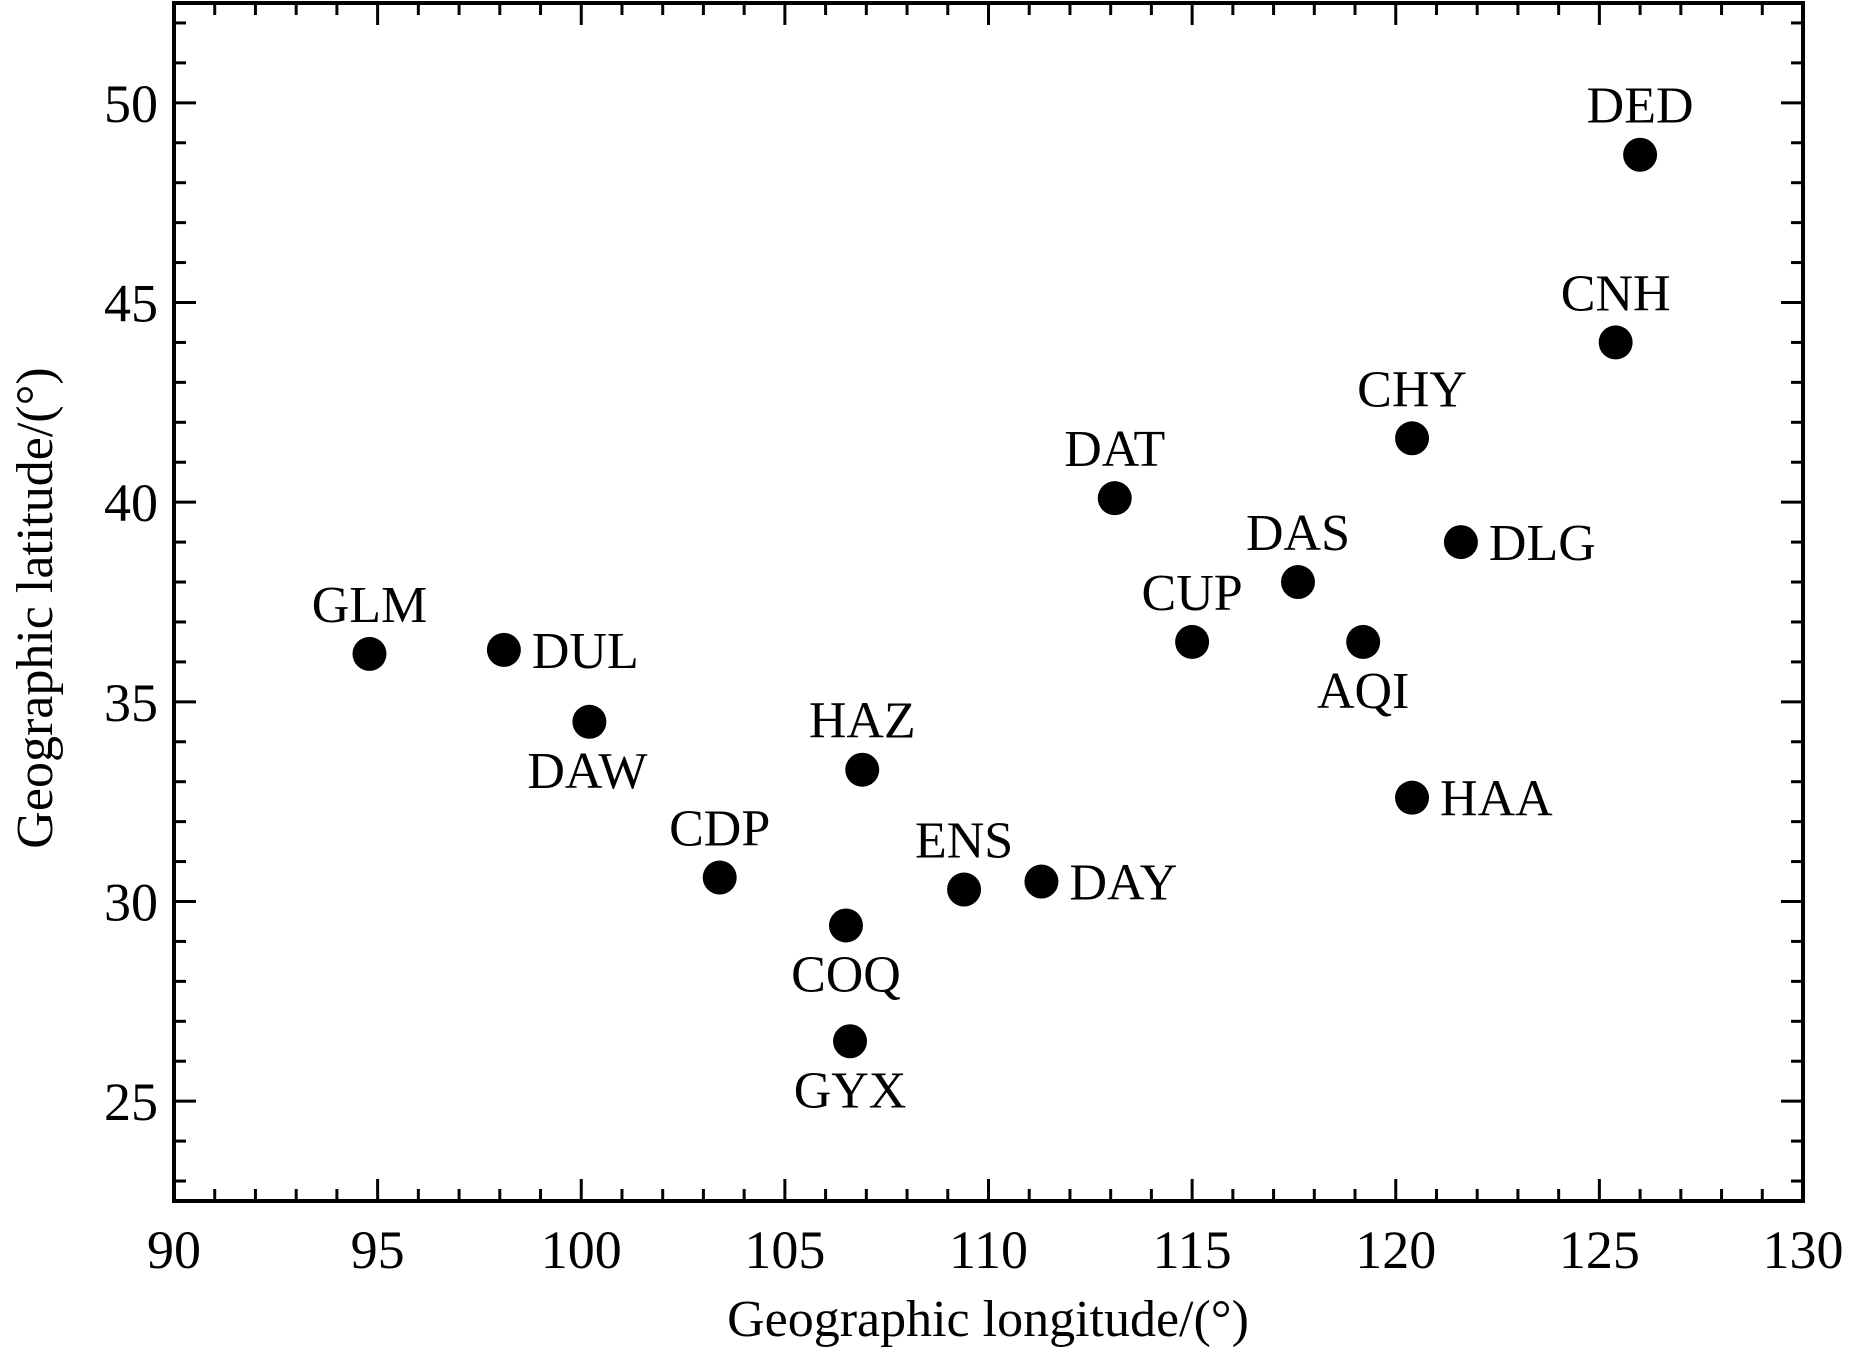  Describe the element at coordinates (589, 721) in the screenshot. I see `data-point-daw` at that location.